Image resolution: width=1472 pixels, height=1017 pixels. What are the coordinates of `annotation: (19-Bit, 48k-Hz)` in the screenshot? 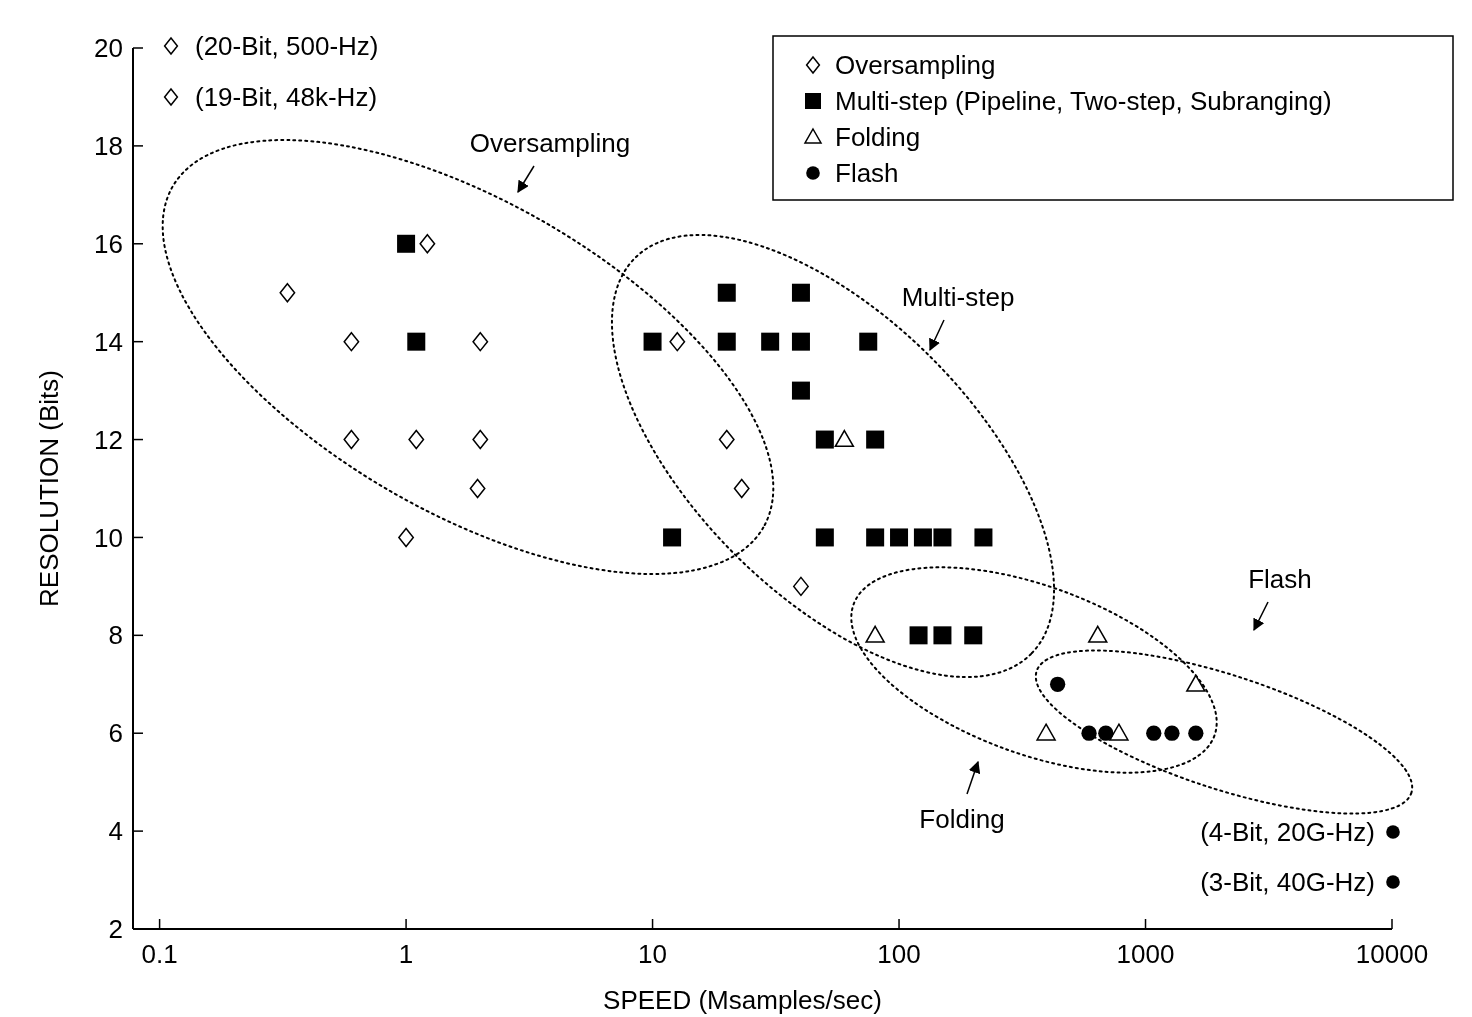 It's located at (286, 97).